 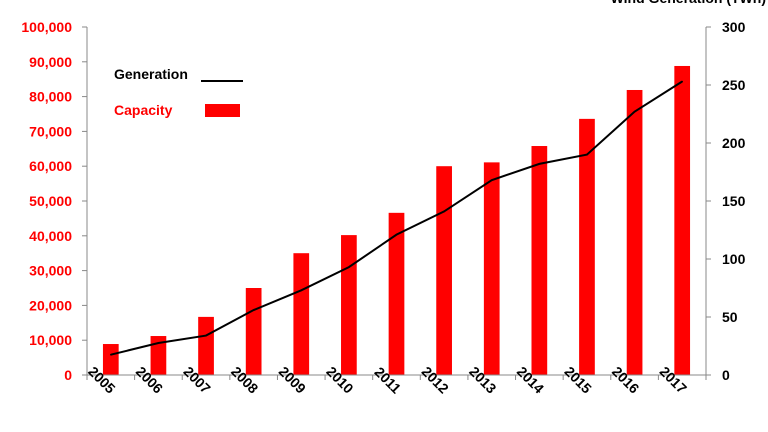 I want to click on capacity-bar-2014, so click(x=539, y=260).